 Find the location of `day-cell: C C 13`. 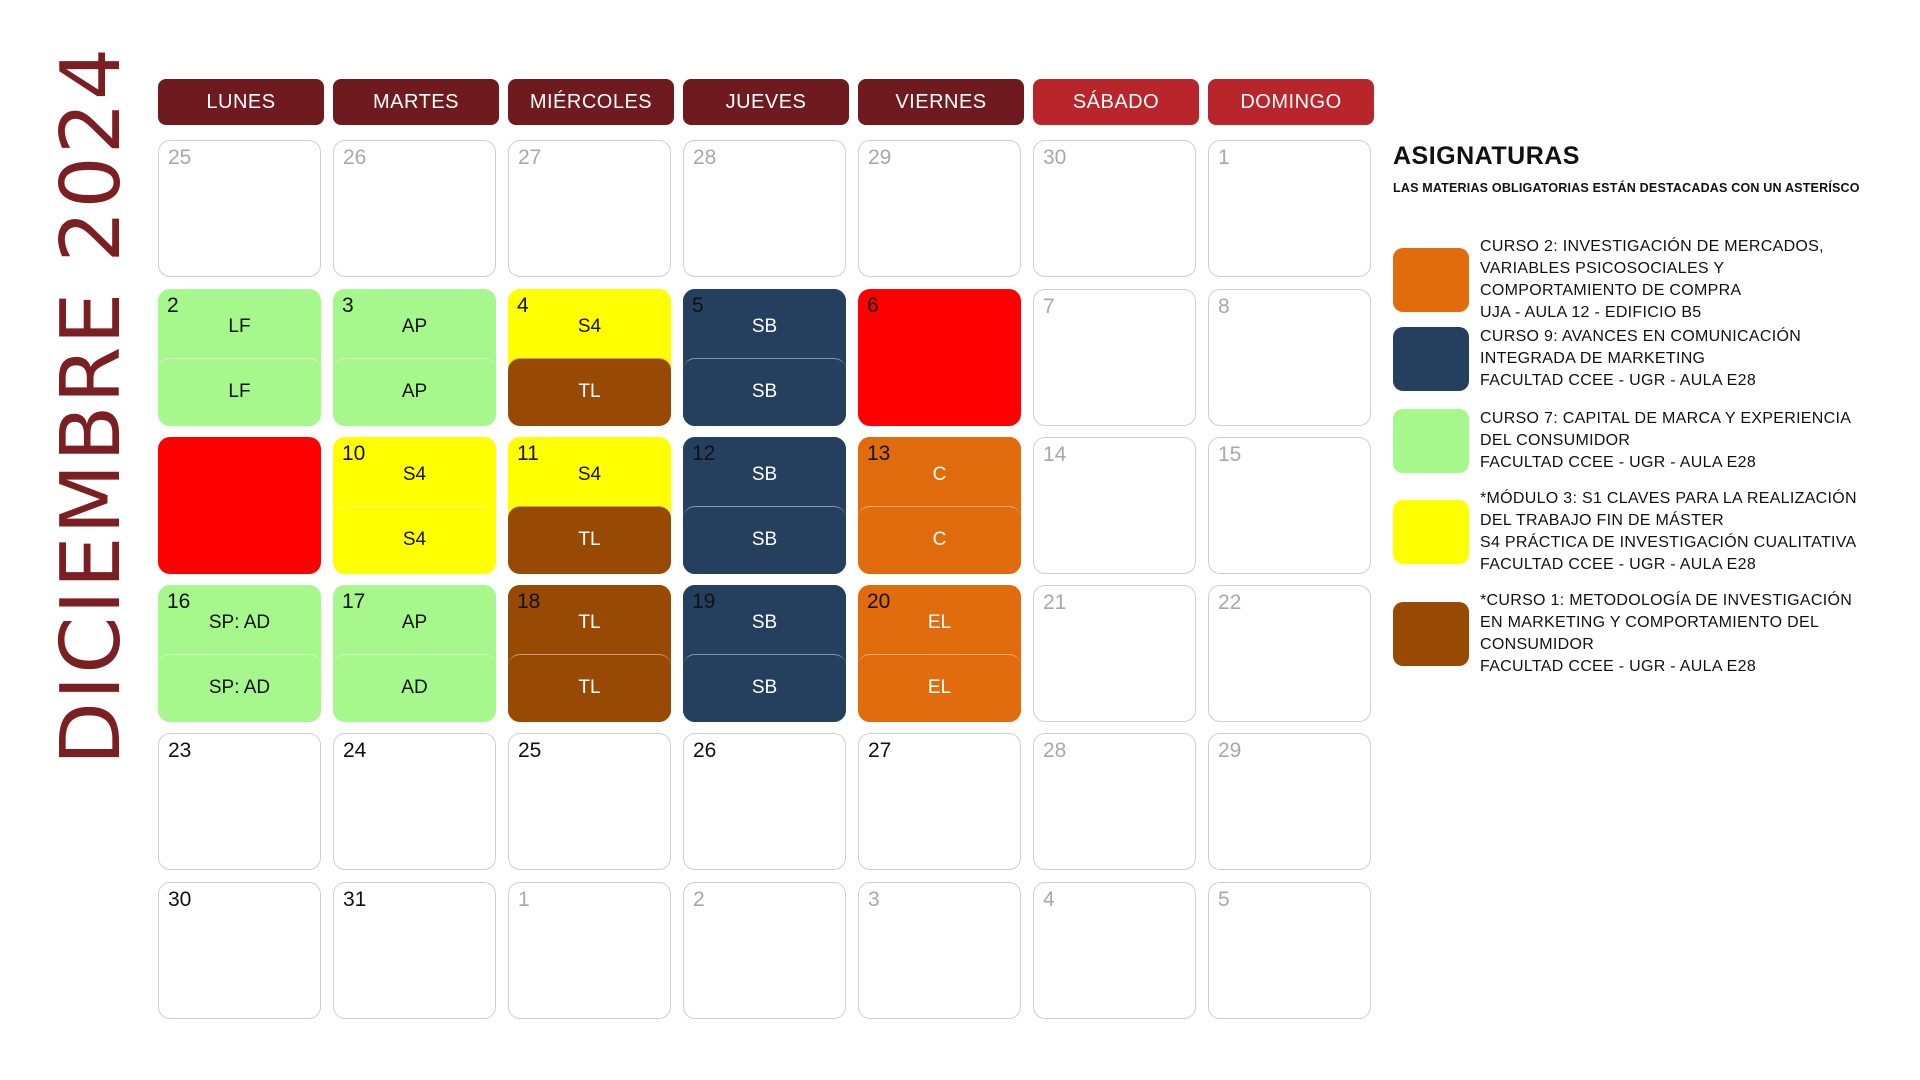

day-cell: C C 13 is located at coordinates (939, 505).